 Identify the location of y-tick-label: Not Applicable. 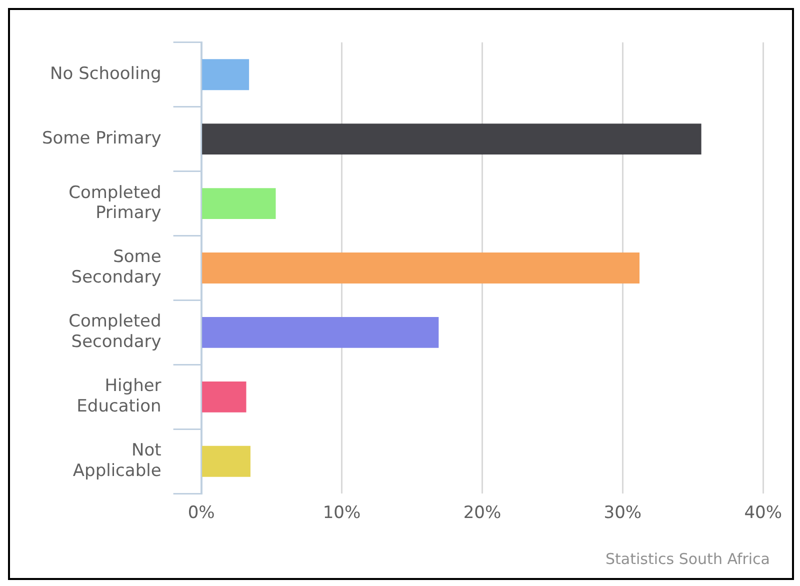
(117, 460).